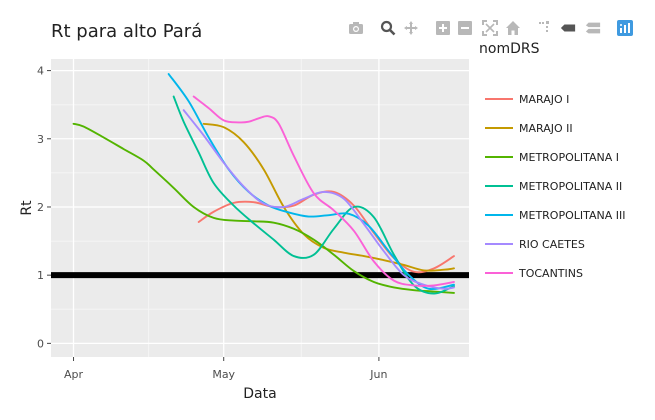  What do you see at coordinates (513, 28) in the screenshot?
I see `home-icon` at bounding box center [513, 28].